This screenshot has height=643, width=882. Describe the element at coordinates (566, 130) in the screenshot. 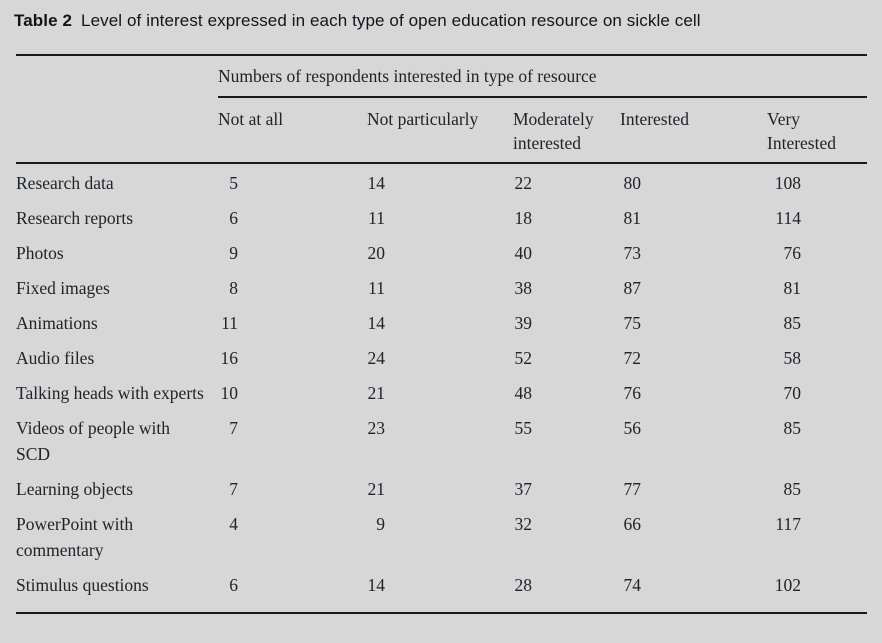

I see `column-header-moderately-interested: Moderately interested` at that location.